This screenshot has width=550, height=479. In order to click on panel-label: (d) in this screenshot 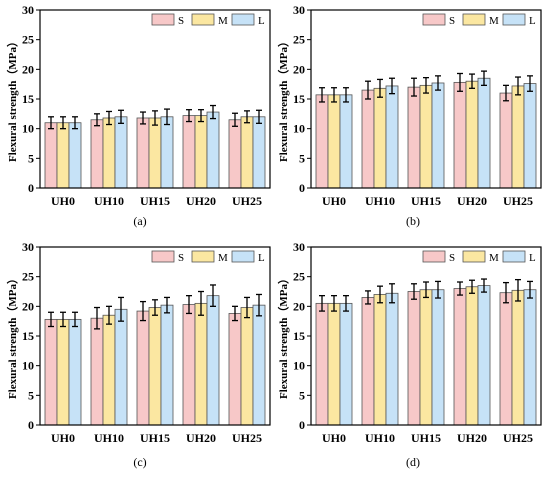, I will do `click(413, 462)`.